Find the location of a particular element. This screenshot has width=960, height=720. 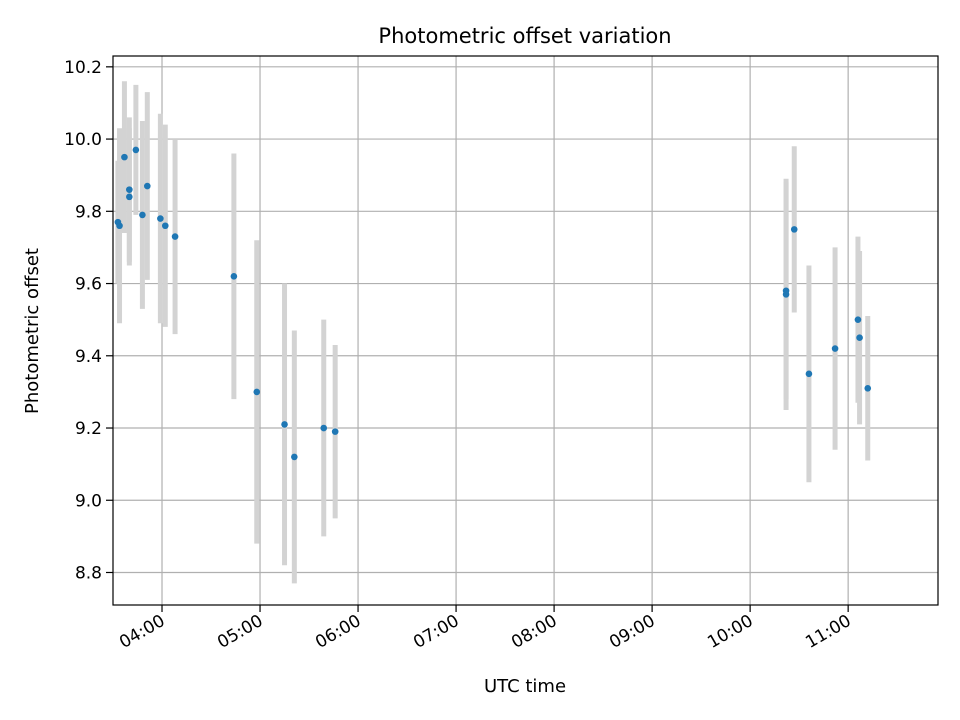

y-tick-label: 10.2 is located at coordinates (83, 68).